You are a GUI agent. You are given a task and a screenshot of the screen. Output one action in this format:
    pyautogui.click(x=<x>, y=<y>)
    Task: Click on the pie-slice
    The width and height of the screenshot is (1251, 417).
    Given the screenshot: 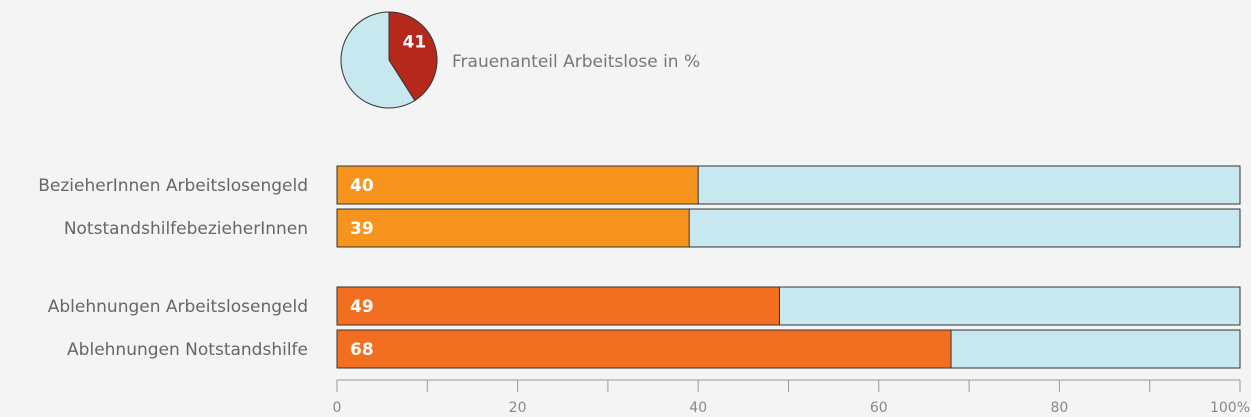 What is the action you would take?
    pyautogui.click(x=378, y=60)
    